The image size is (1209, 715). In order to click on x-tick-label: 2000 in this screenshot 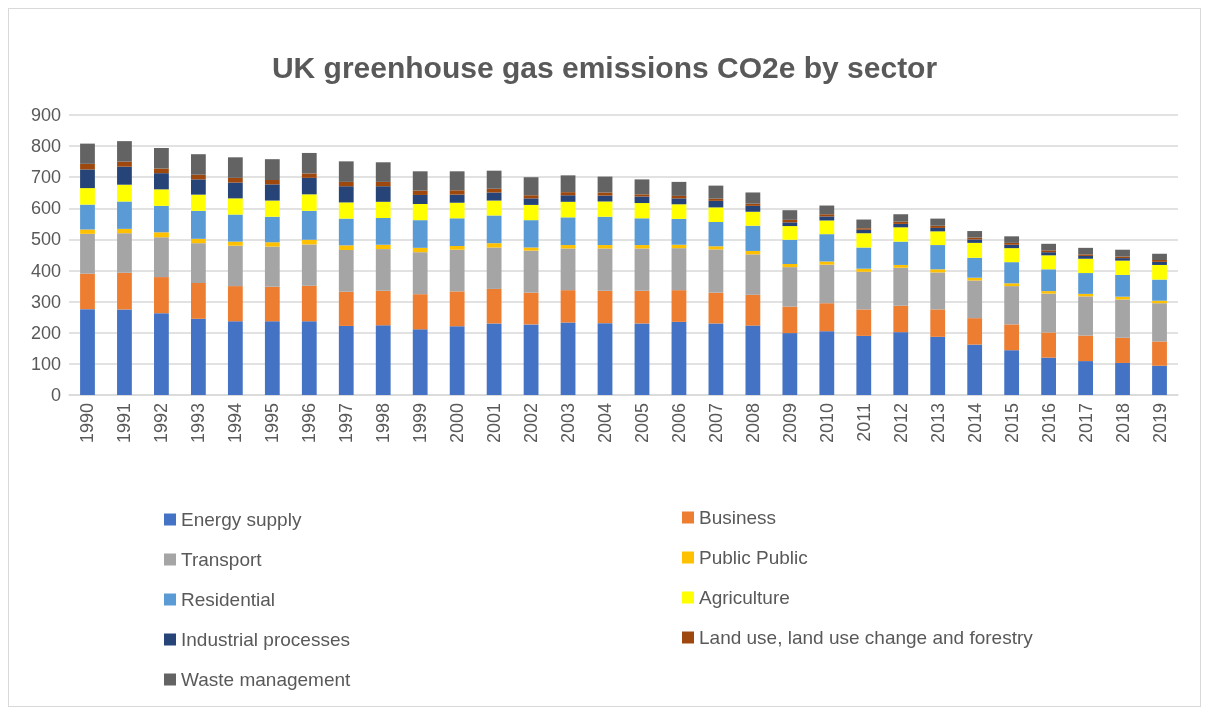, I will do `click(457, 423)`.